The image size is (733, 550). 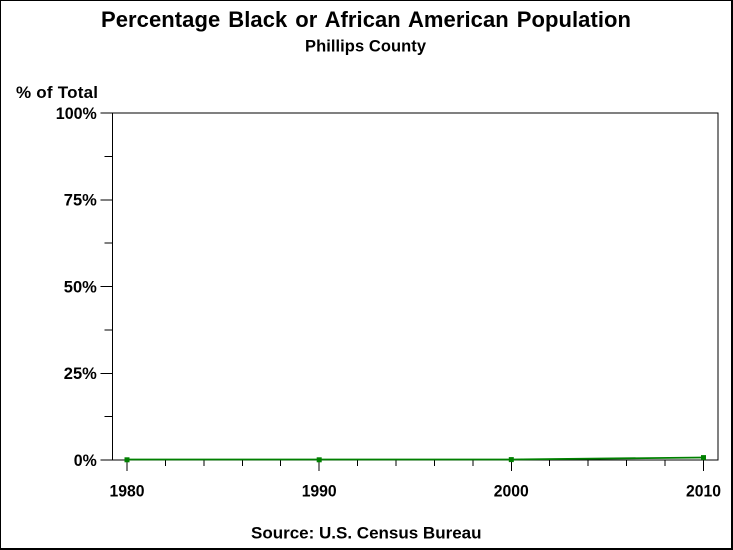 What do you see at coordinates (127, 491) in the screenshot?
I see `svg-text: 1980` at bounding box center [127, 491].